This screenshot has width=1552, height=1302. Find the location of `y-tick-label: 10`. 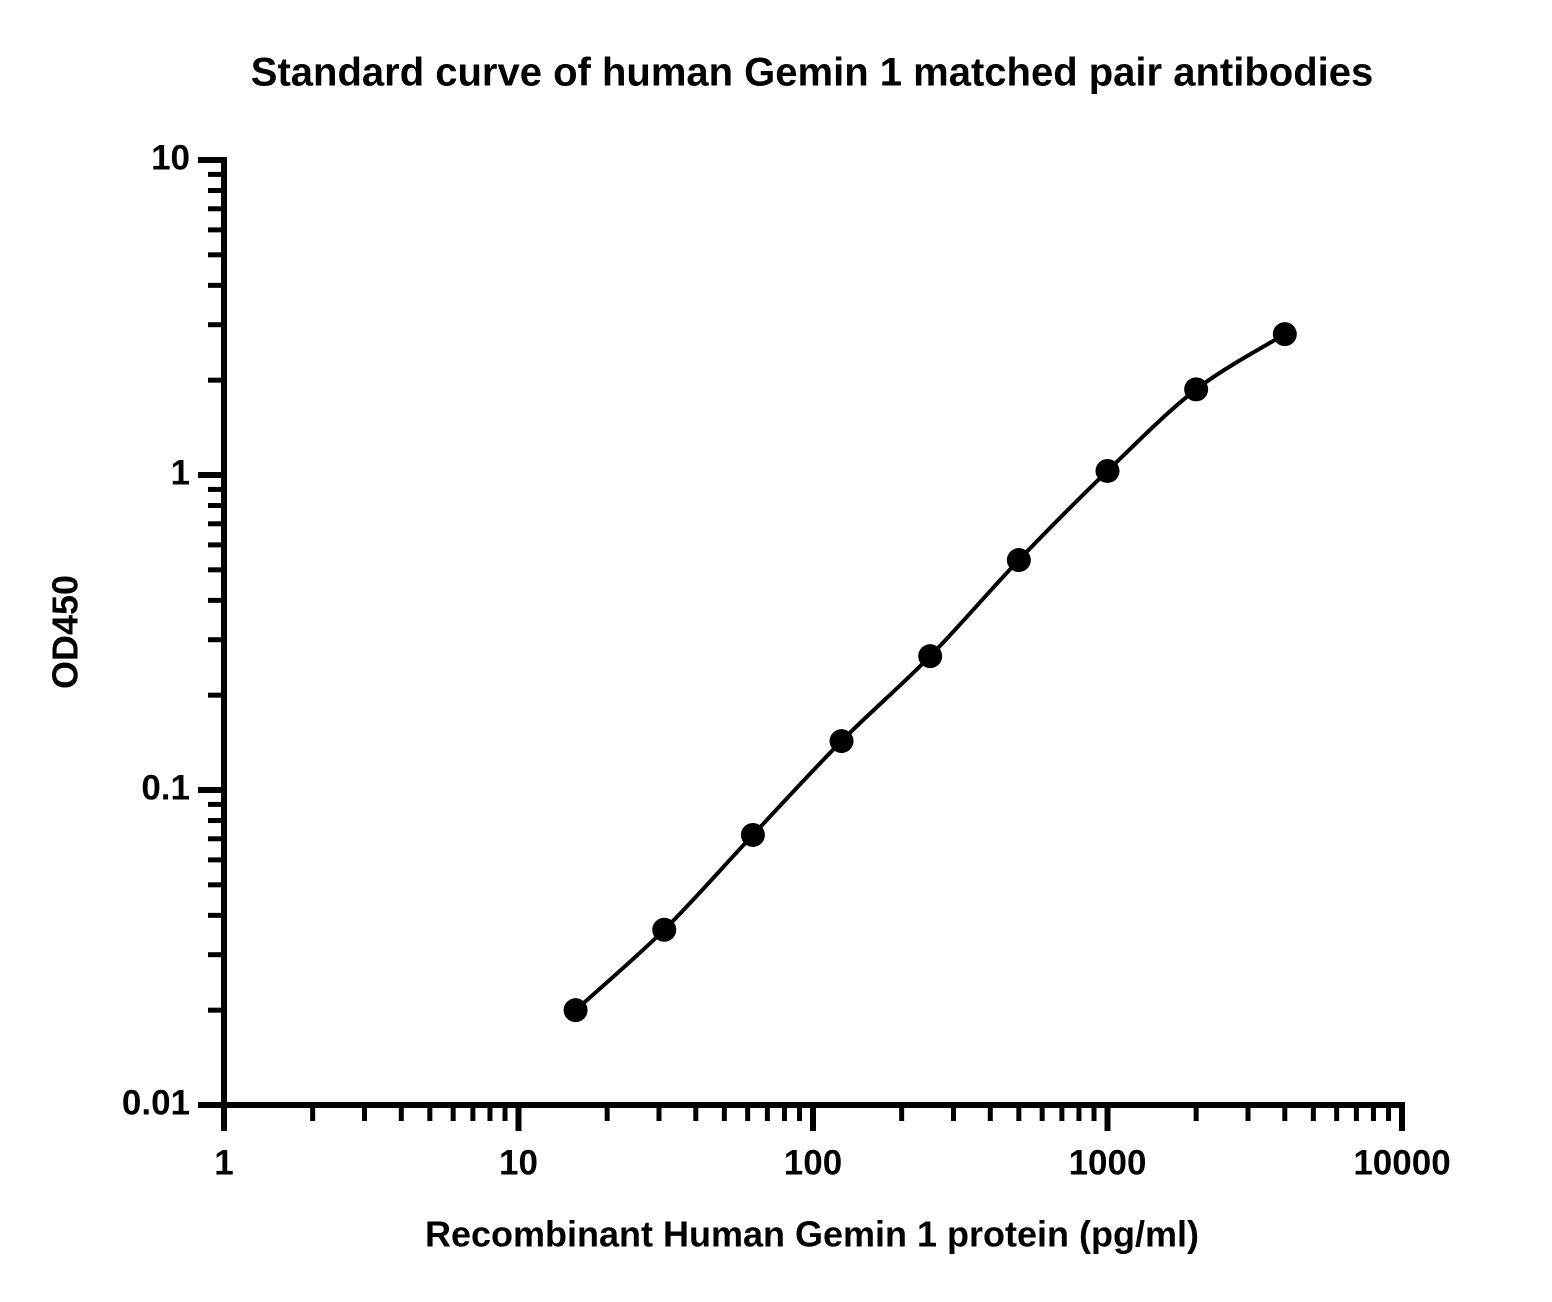

y-tick-label: 10 is located at coordinates (170, 157).